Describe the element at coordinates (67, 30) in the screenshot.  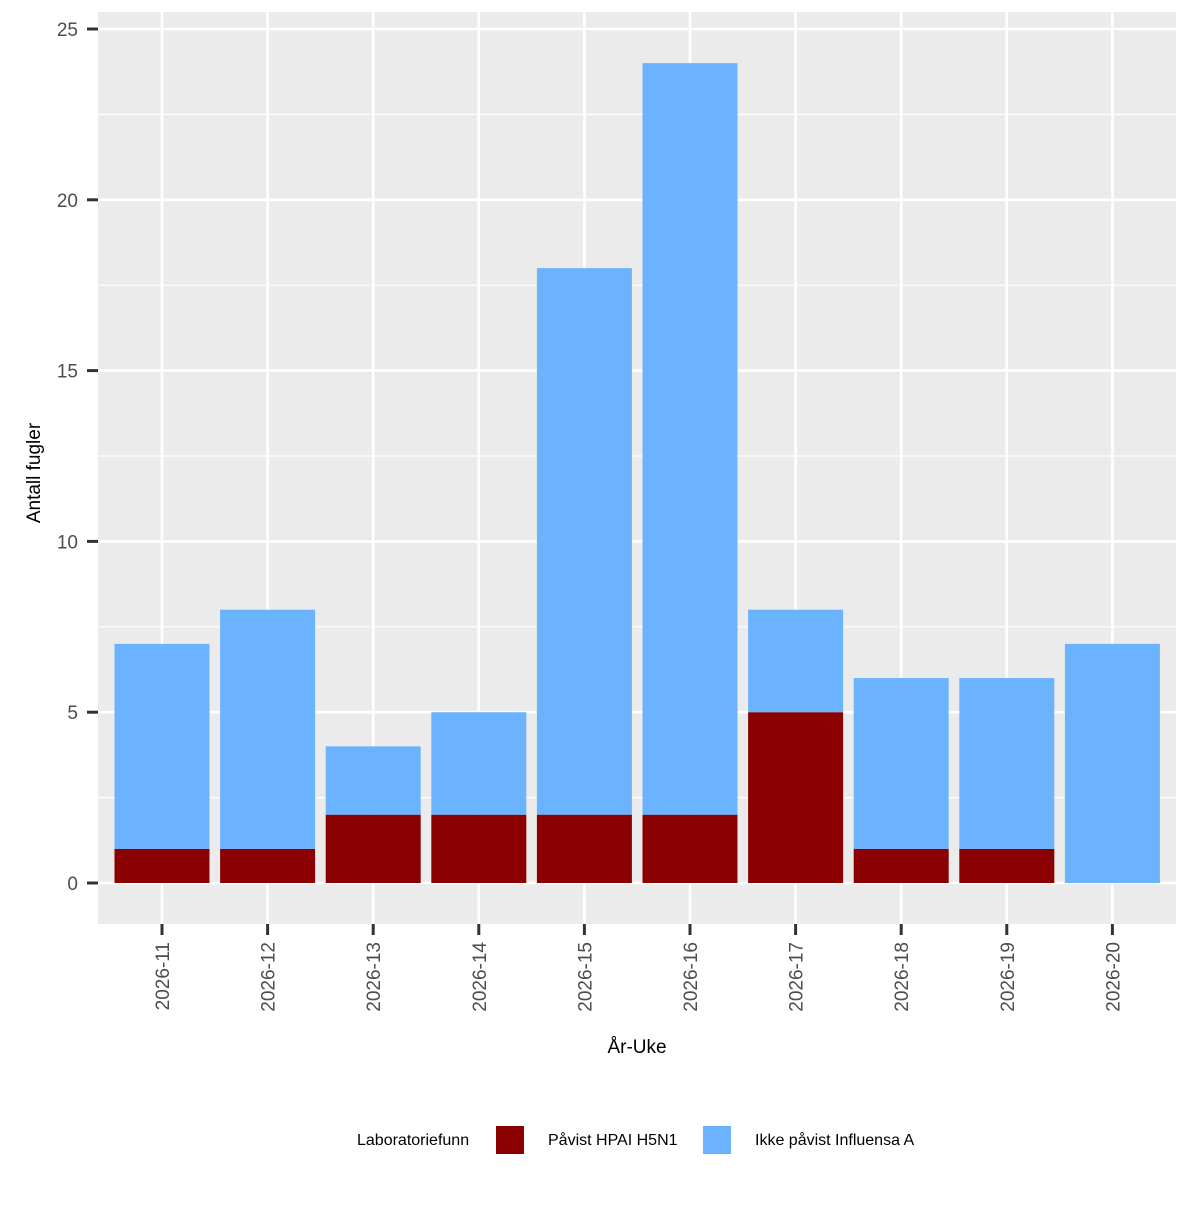
I see `y-tick-label: 25` at that location.